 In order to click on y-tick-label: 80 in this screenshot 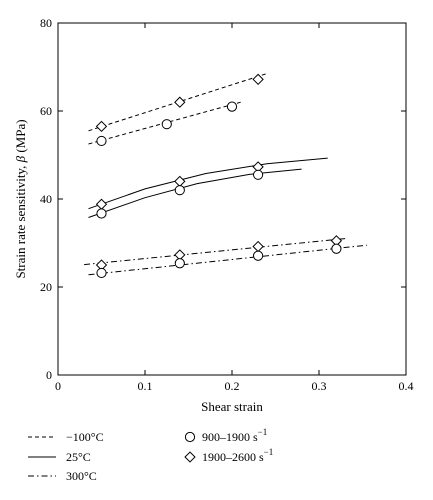, I will do `click(46, 23)`.